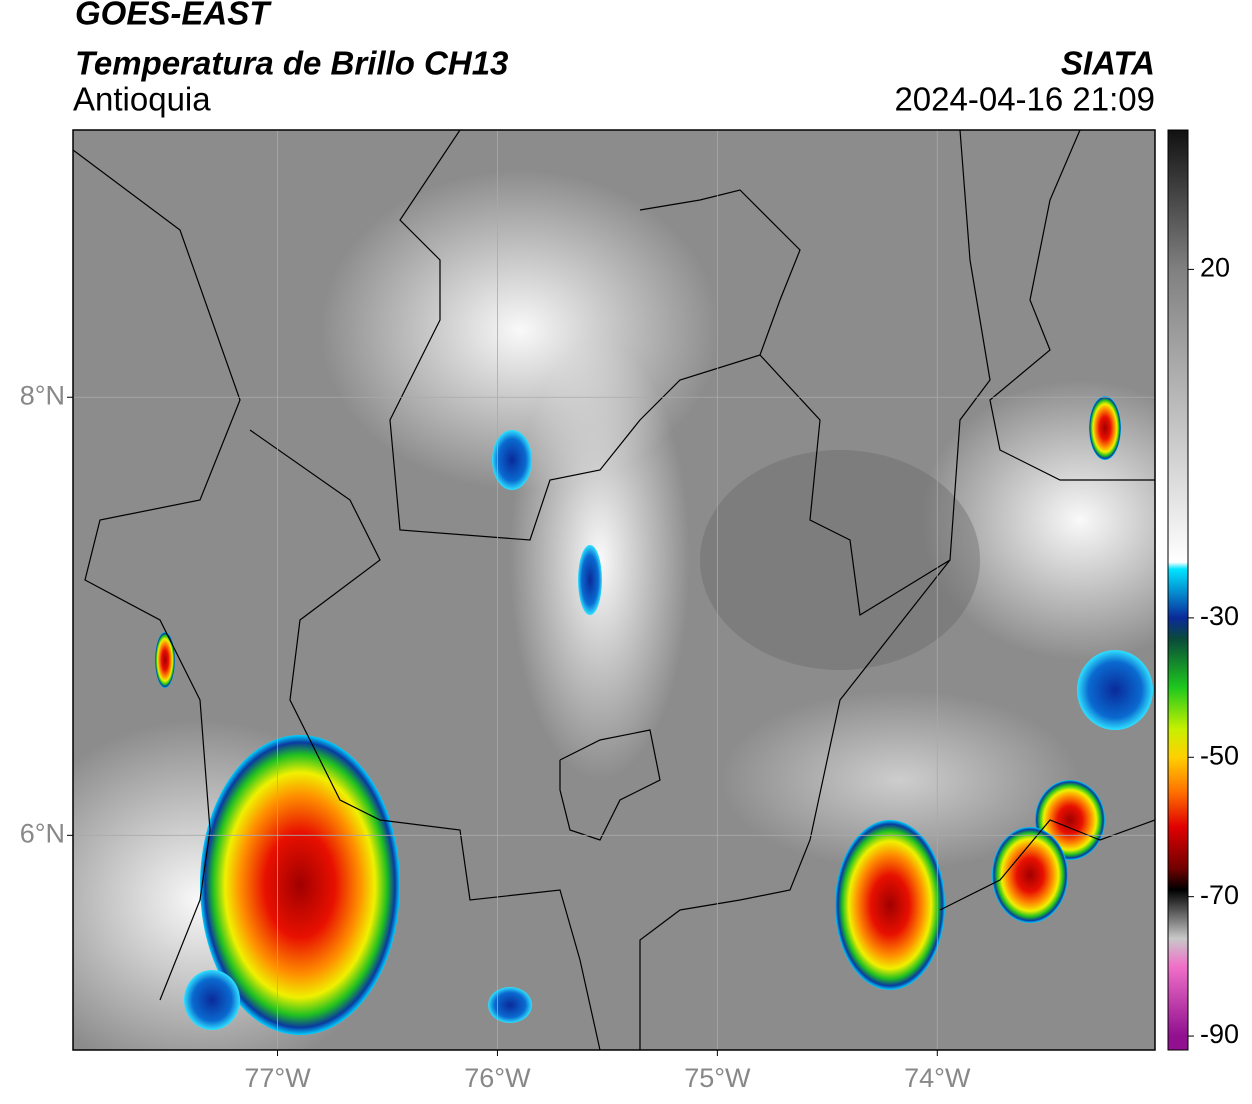 Image resolution: width=1252 pixels, height=1104 pixels. Describe the element at coordinates (1178, 590) in the screenshot. I see `colorbar` at that location.